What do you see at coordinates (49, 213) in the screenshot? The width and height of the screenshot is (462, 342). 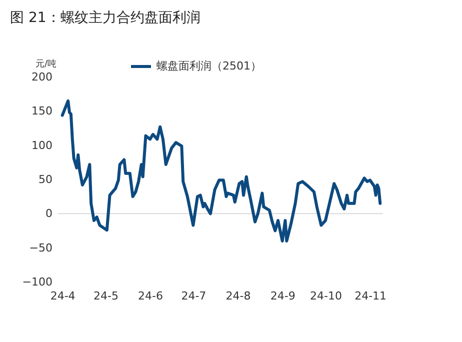 I see `y-tick-label: 0` at bounding box center [49, 213].